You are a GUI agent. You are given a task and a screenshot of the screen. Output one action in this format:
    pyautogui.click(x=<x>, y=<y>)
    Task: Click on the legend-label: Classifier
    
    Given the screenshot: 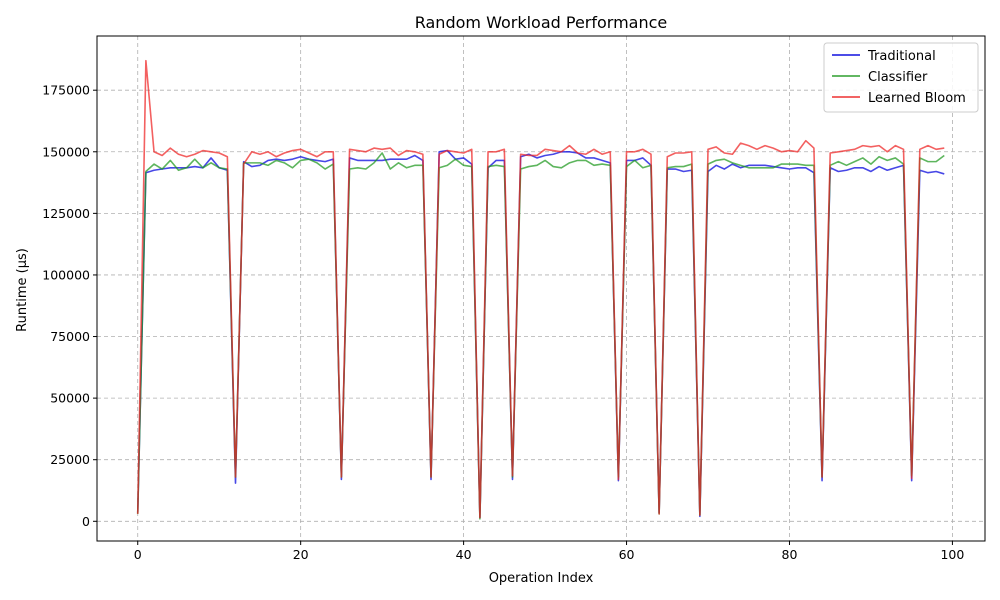 What is the action you would take?
    pyautogui.click(x=898, y=77)
    